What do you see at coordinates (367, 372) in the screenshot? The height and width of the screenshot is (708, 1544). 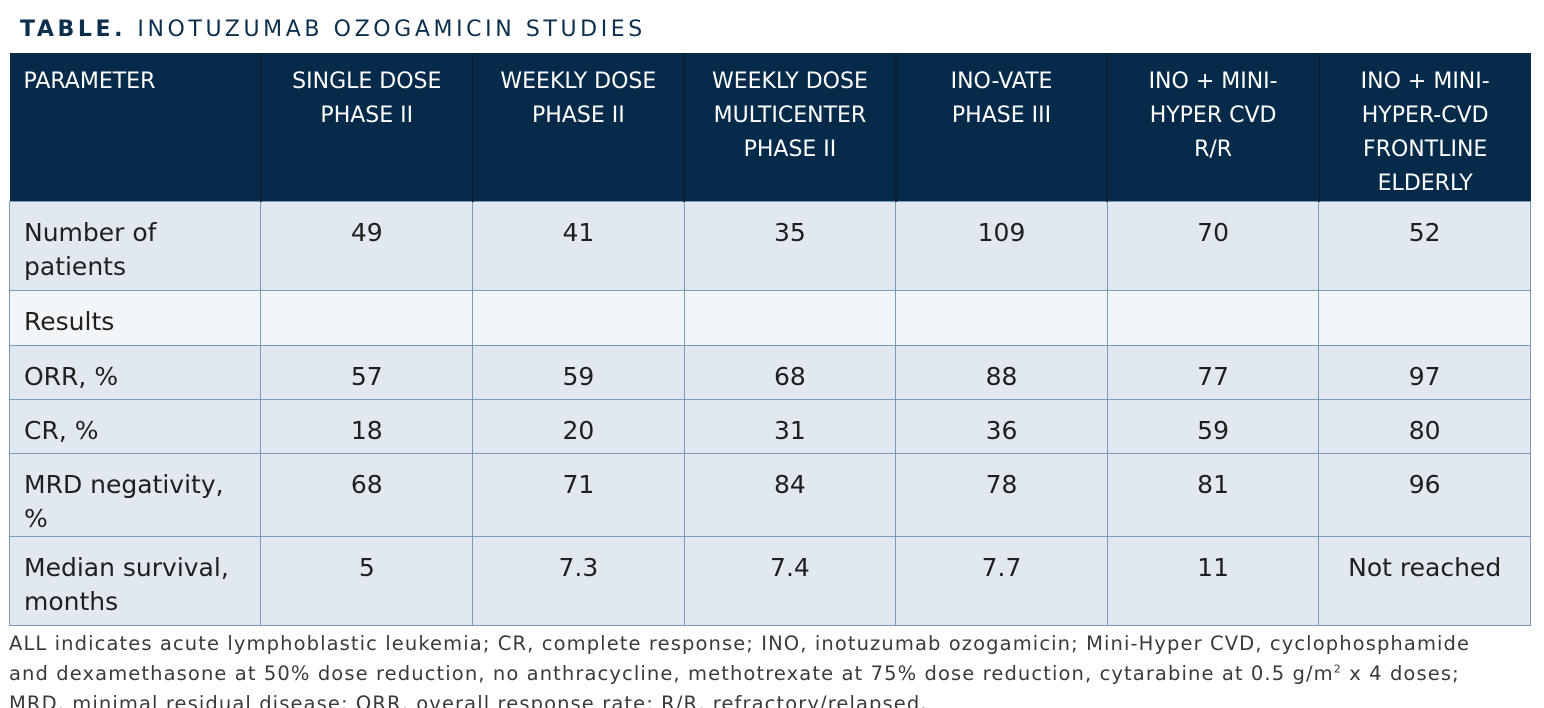 I see `table-cell: 57` at bounding box center [367, 372].